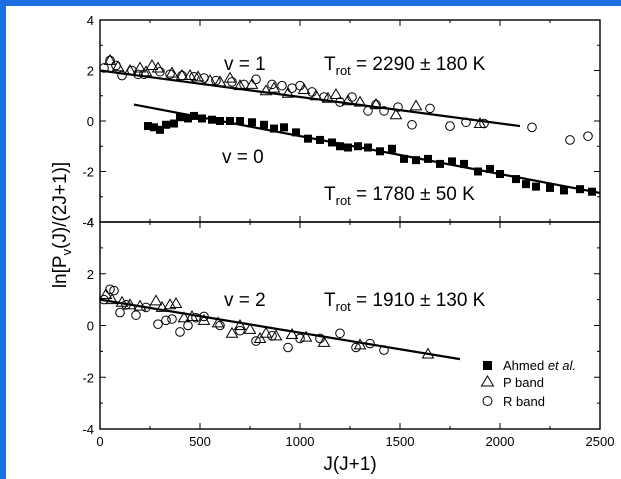 Image resolution: width=621 pixels, height=479 pixels. What do you see at coordinates (539, 365) in the screenshot?
I see `legend-label-ahmed: Ahmed et al.` at bounding box center [539, 365].